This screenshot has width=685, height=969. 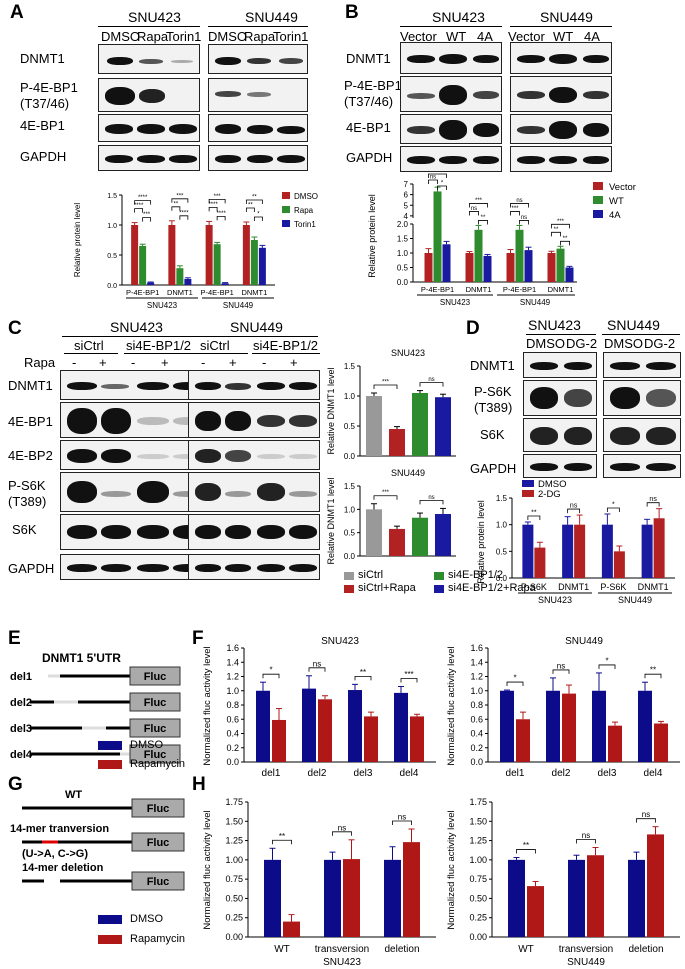 What do you see at coordinates (159, 345) in the screenshot?
I see `group-label: si4E-BP1/2` at bounding box center [159, 345].